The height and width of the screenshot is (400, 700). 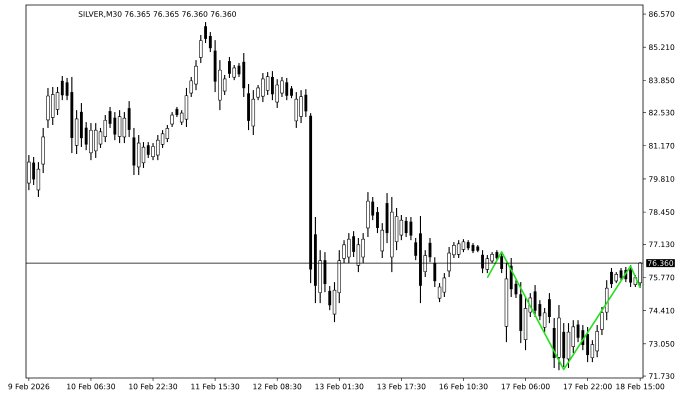 What do you see at coordinates (563, 310) in the screenshot?
I see `line-series` at bounding box center [563, 310].